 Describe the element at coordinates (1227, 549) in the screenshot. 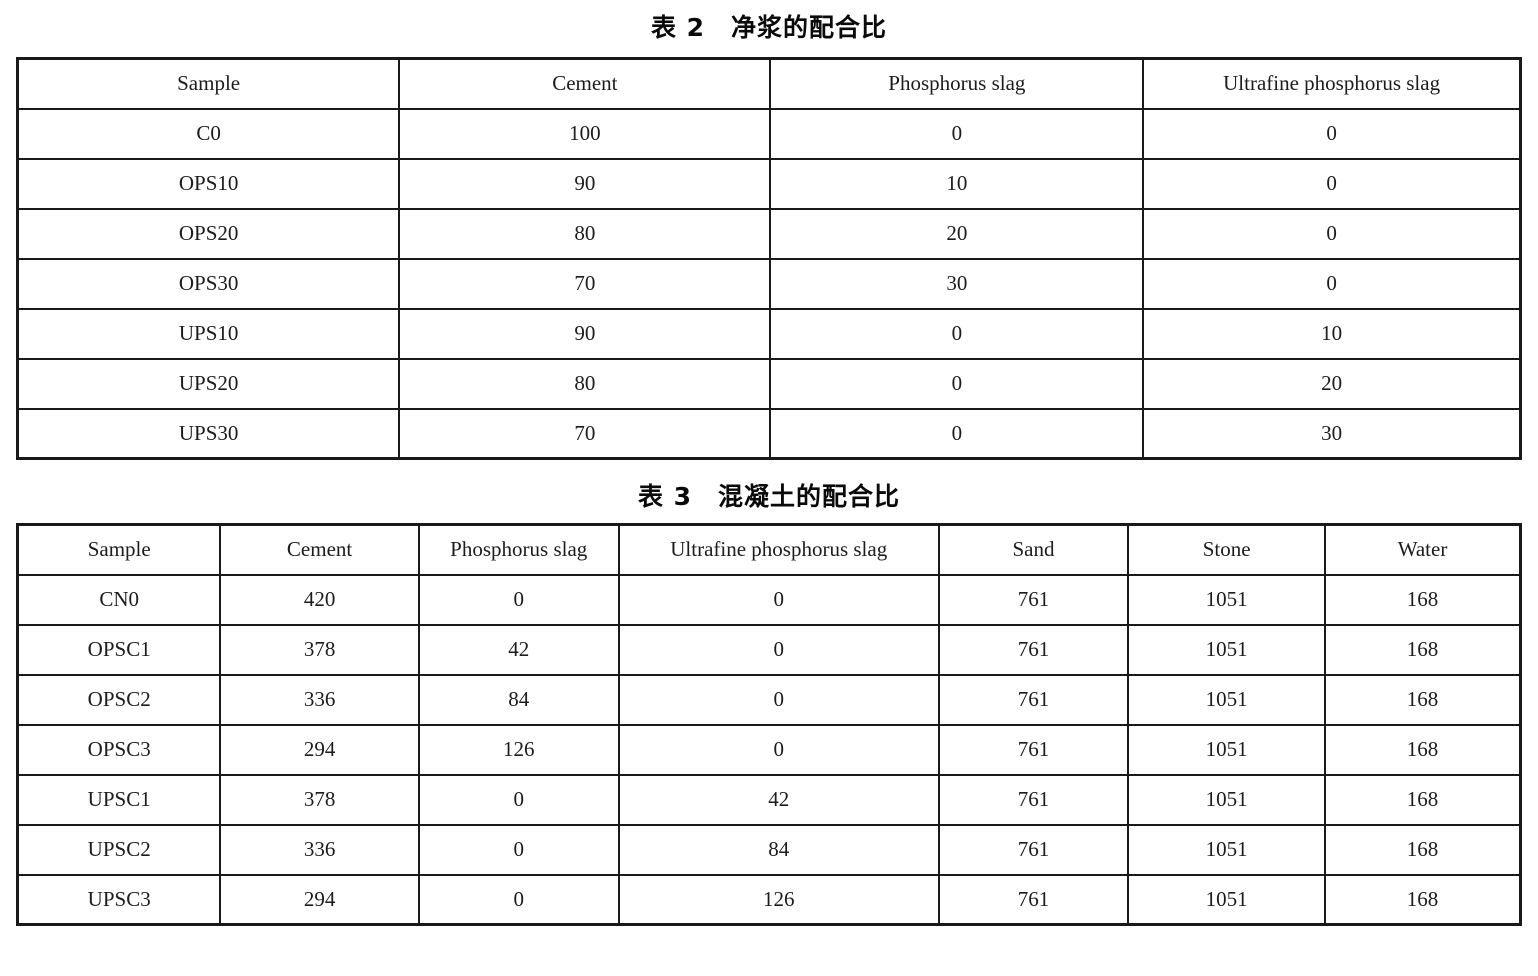

I see `column-header: Stone` at that location.